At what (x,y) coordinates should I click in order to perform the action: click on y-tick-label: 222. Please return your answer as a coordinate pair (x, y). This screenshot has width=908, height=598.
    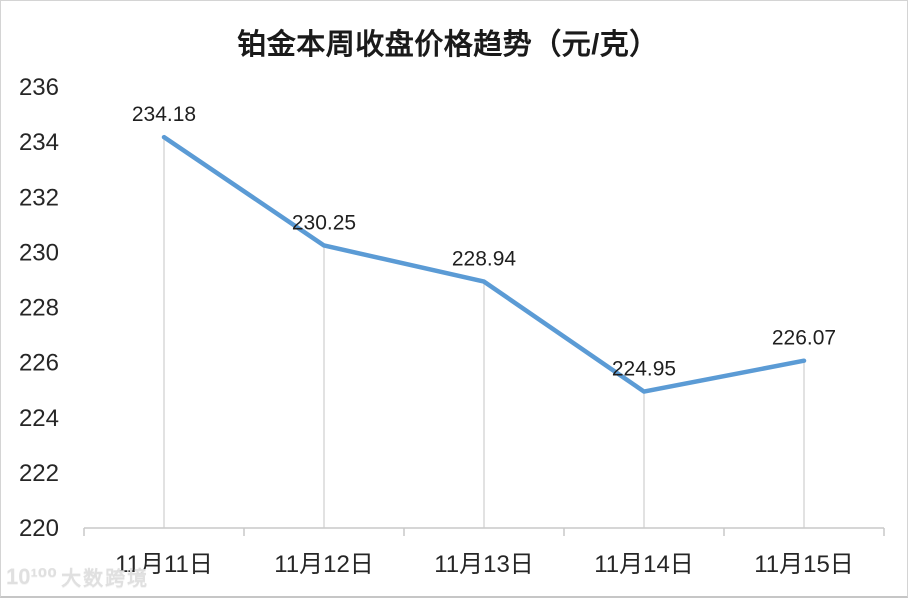
    Looking at the image, I should click on (39, 473).